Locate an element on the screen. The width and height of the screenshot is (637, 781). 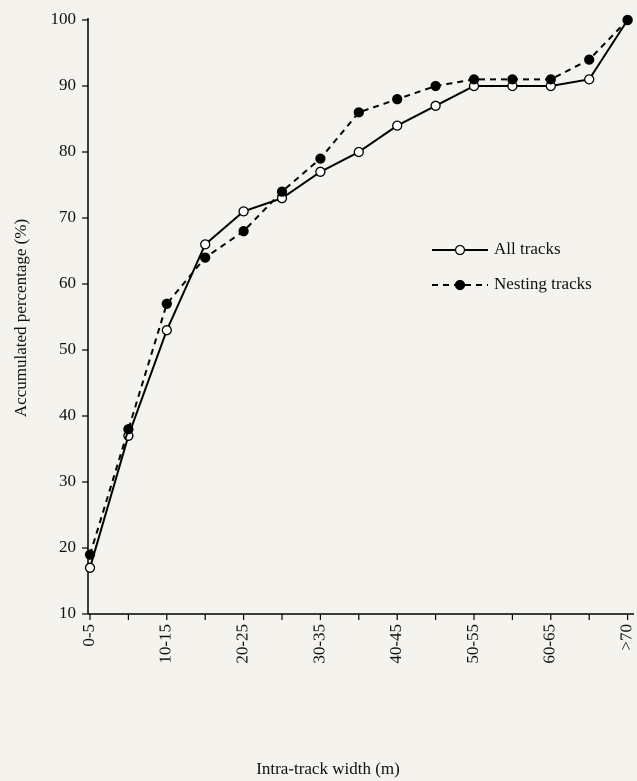
y-tick-label: 30 is located at coordinates (67, 480).